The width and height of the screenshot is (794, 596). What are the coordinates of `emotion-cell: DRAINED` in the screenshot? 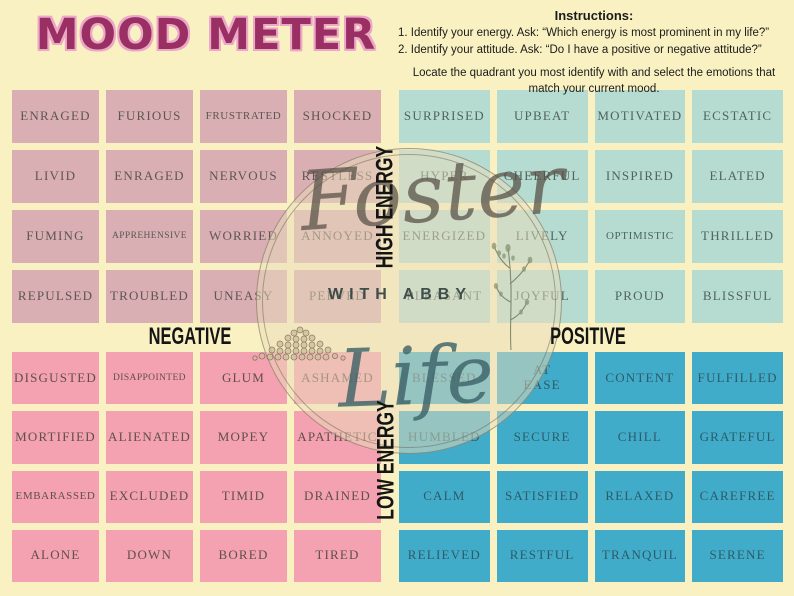 It's located at (337, 496).